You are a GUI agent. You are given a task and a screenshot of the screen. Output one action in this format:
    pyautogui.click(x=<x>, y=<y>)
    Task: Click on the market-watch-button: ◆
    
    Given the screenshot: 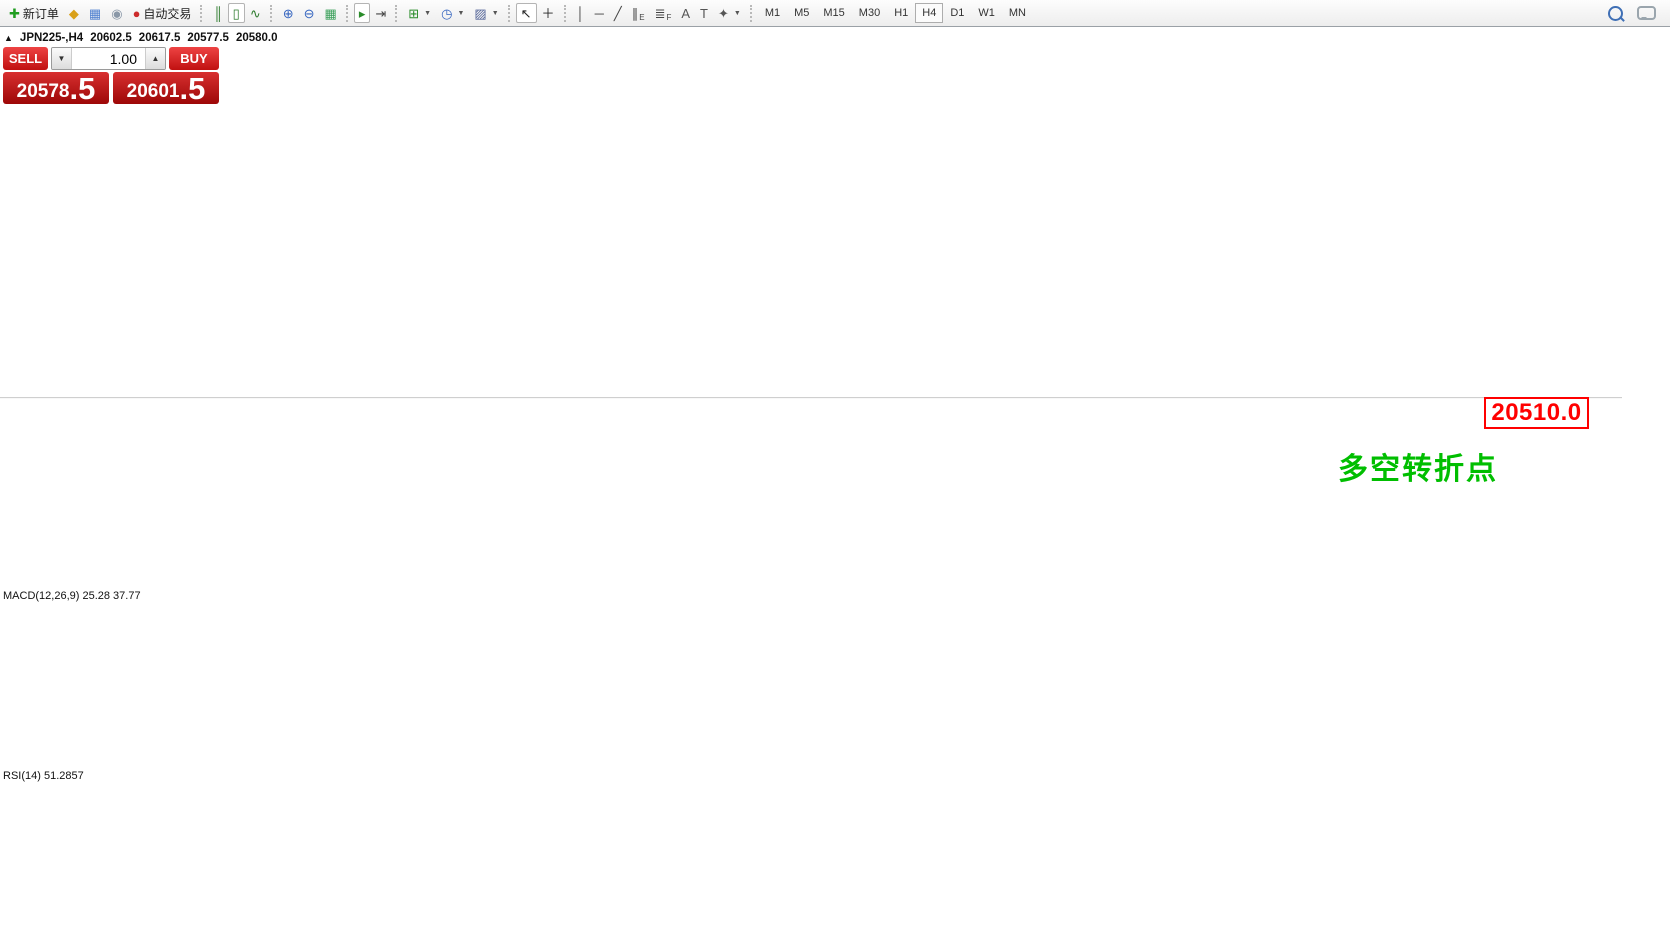 What is the action you would take?
    pyautogui.click(x=74, y=13)
    